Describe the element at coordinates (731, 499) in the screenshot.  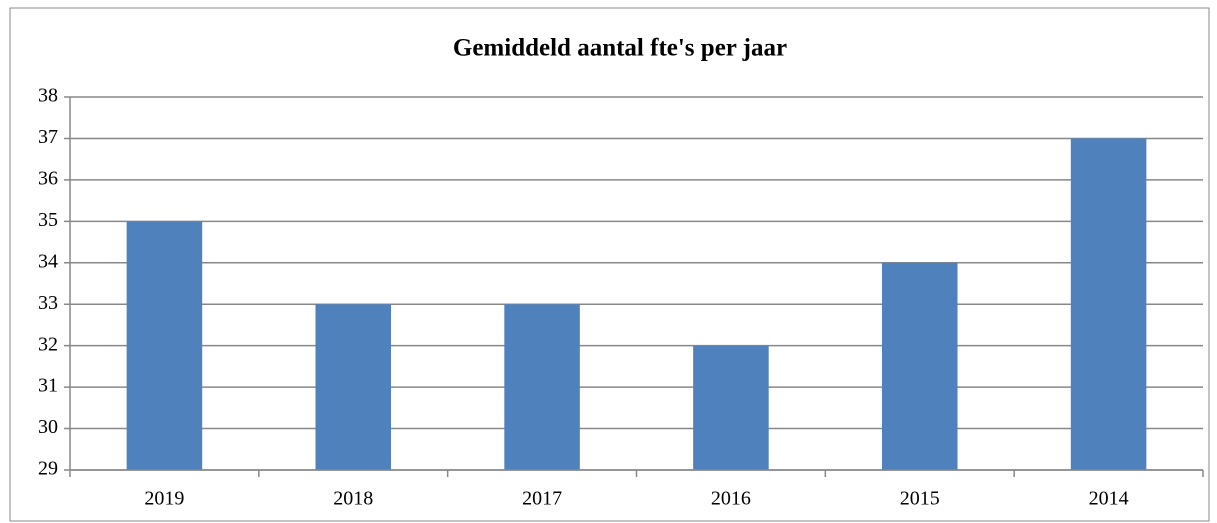
I see `x-tick-label: 2016` at that location.